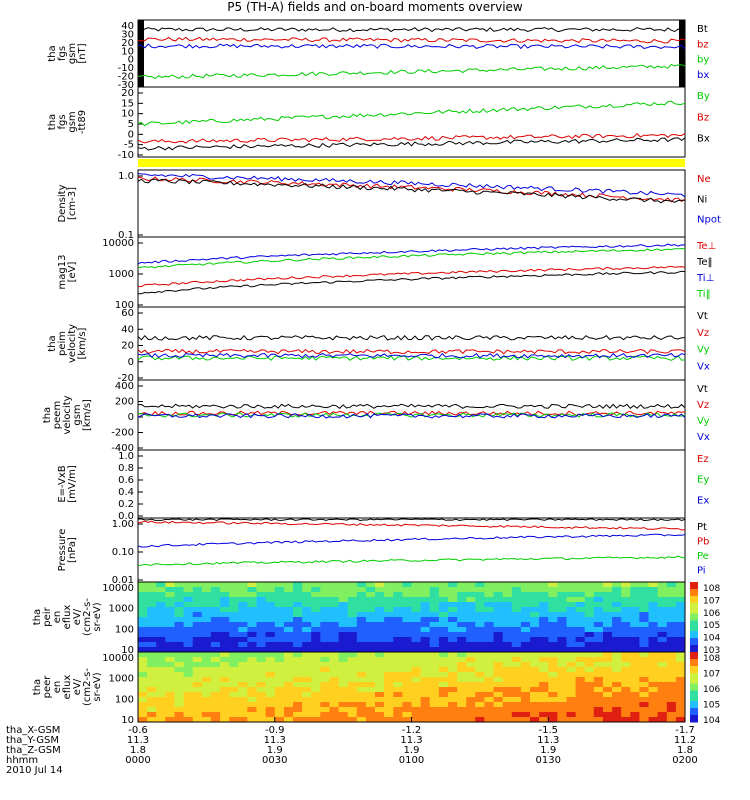 The image size is (750, 800). What do you see at coordinates (411, 185) in the screenshot?
I see `p3-series-Npot` at bounding box center [411, 185].